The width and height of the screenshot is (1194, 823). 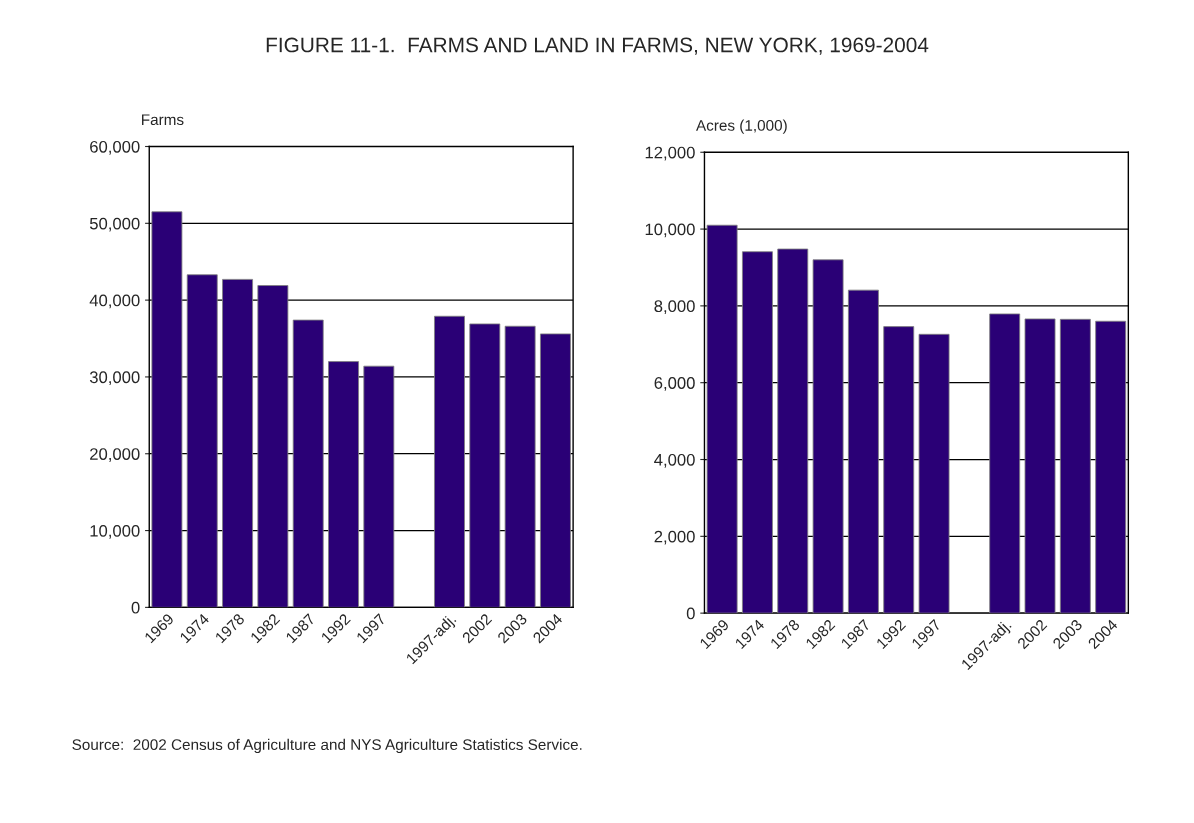 I want to click on y-tick-label: 12,000, so click(x=670, y=153).